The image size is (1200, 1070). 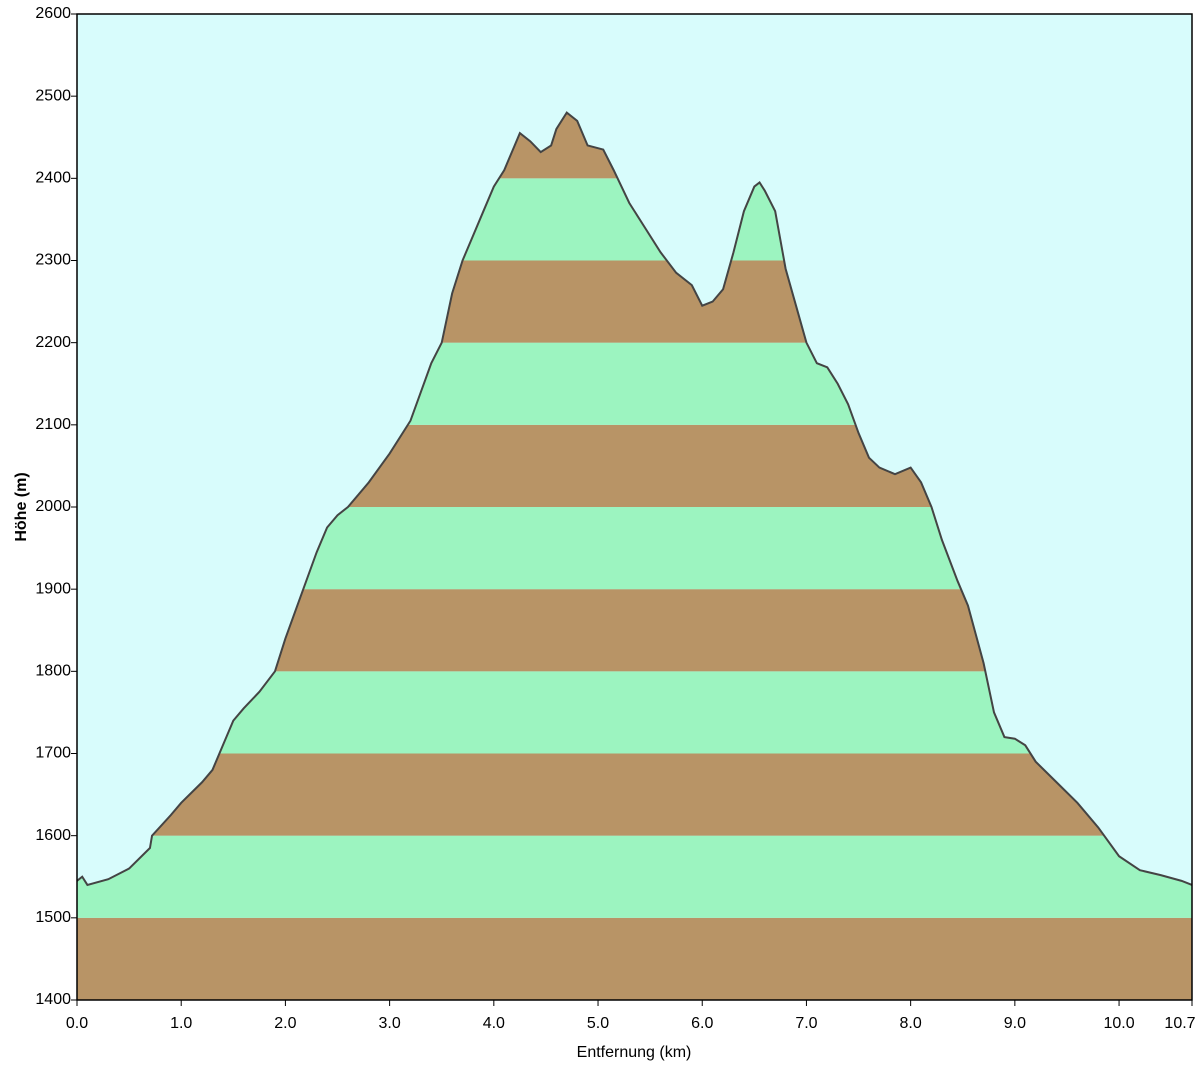 What do you see at coordinates (285, 1023) in the screenshot?
I see `x-tick-label: 2.0` at bounding box center [285, 1023].